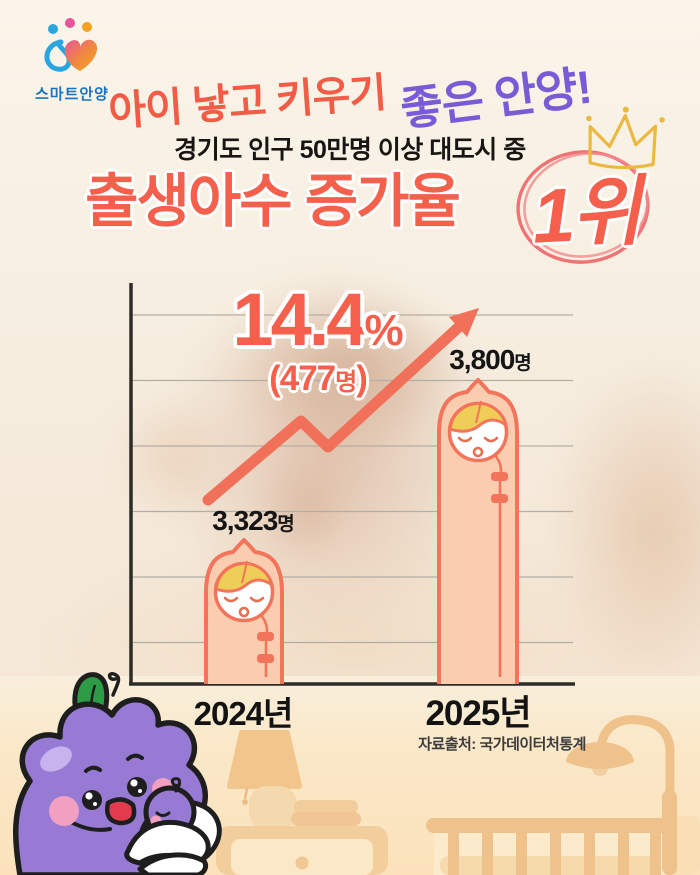  What do you see at coordinates (173, 863) in the screenshot?
I see `blanket-wrap` at bounding box center [173, 863].